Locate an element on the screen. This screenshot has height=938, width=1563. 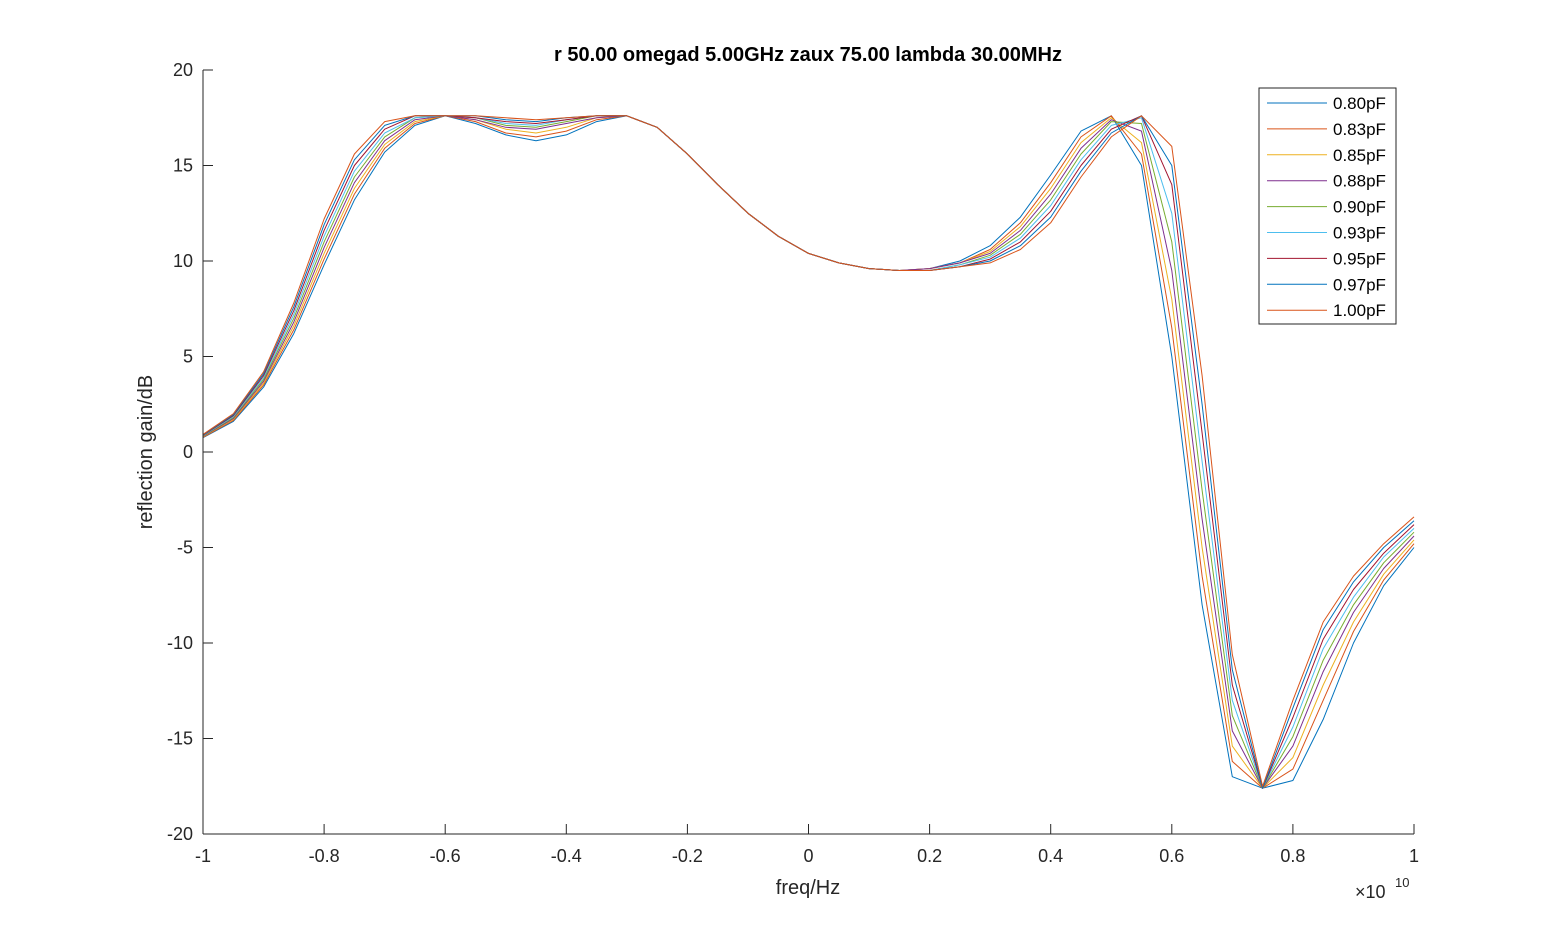
x-tick-label: 0.8 is located at coordinates (1292, 856).